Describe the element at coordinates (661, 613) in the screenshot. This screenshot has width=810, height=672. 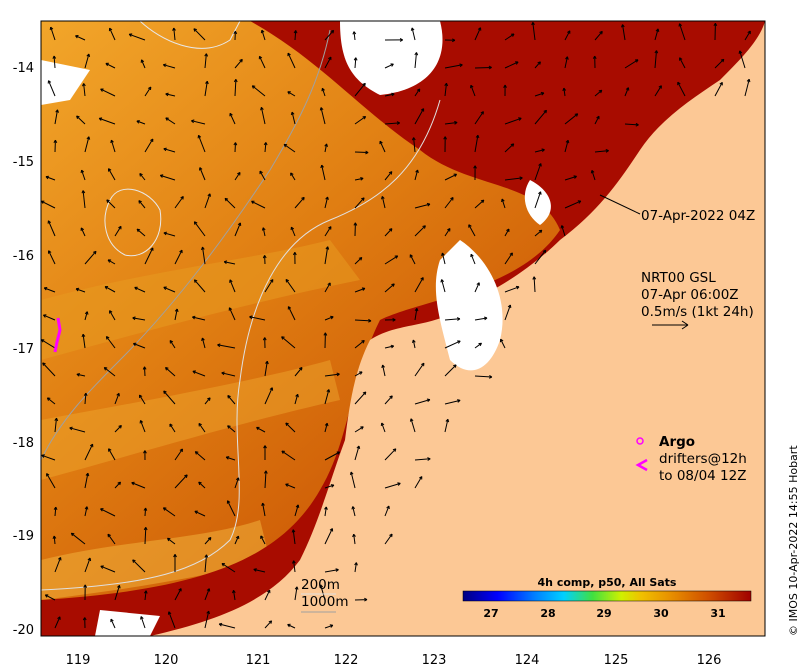
I see `colorbar-tick: 30` at that location.